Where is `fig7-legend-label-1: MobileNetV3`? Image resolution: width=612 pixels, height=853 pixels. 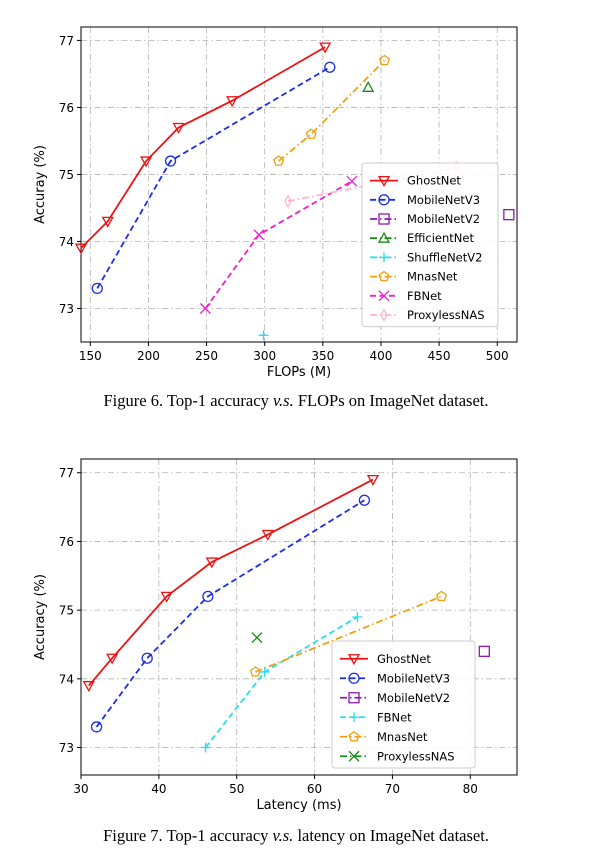
fig7-legend-label-1: MobileNetV3 is located at coordinates (413, 678).